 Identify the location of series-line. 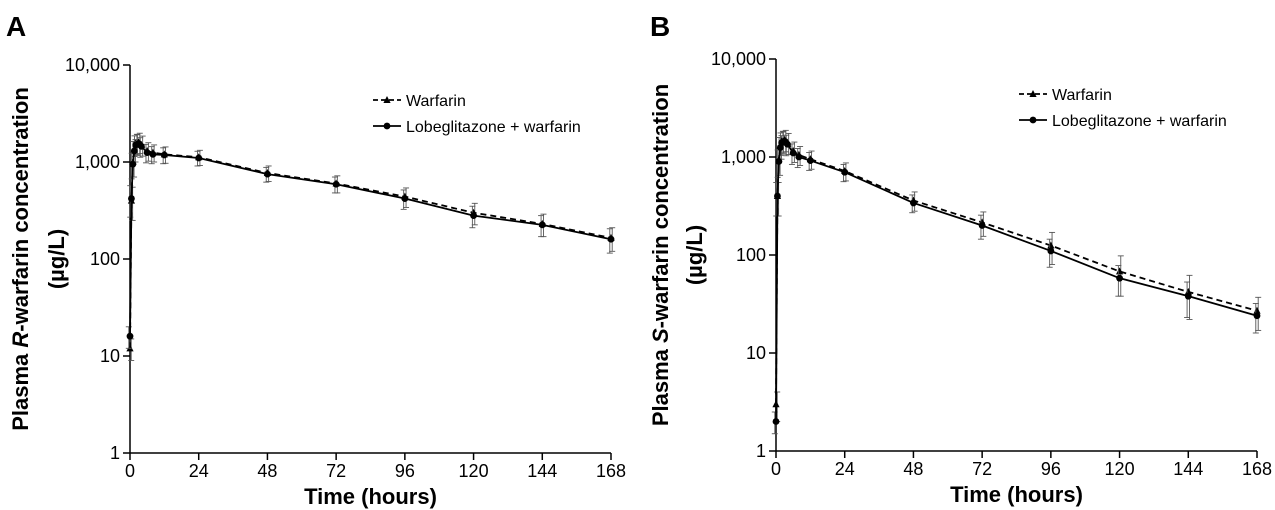
(370, 239).